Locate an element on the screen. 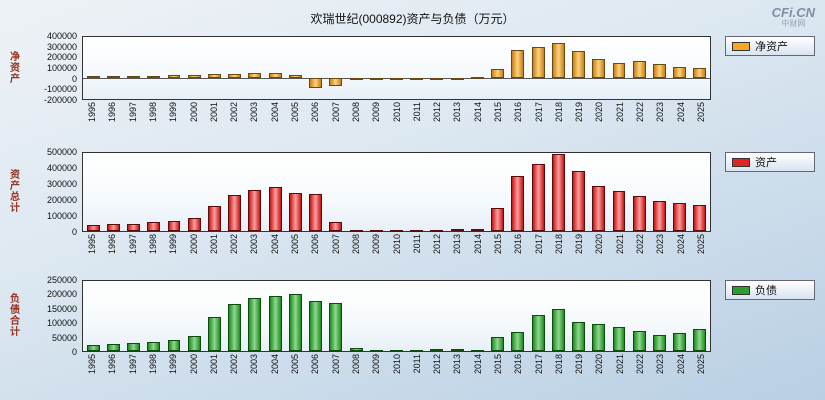 This screenshot has width=825, height=400. x-tick-label: 2011 is located at coordinates (416, 244).